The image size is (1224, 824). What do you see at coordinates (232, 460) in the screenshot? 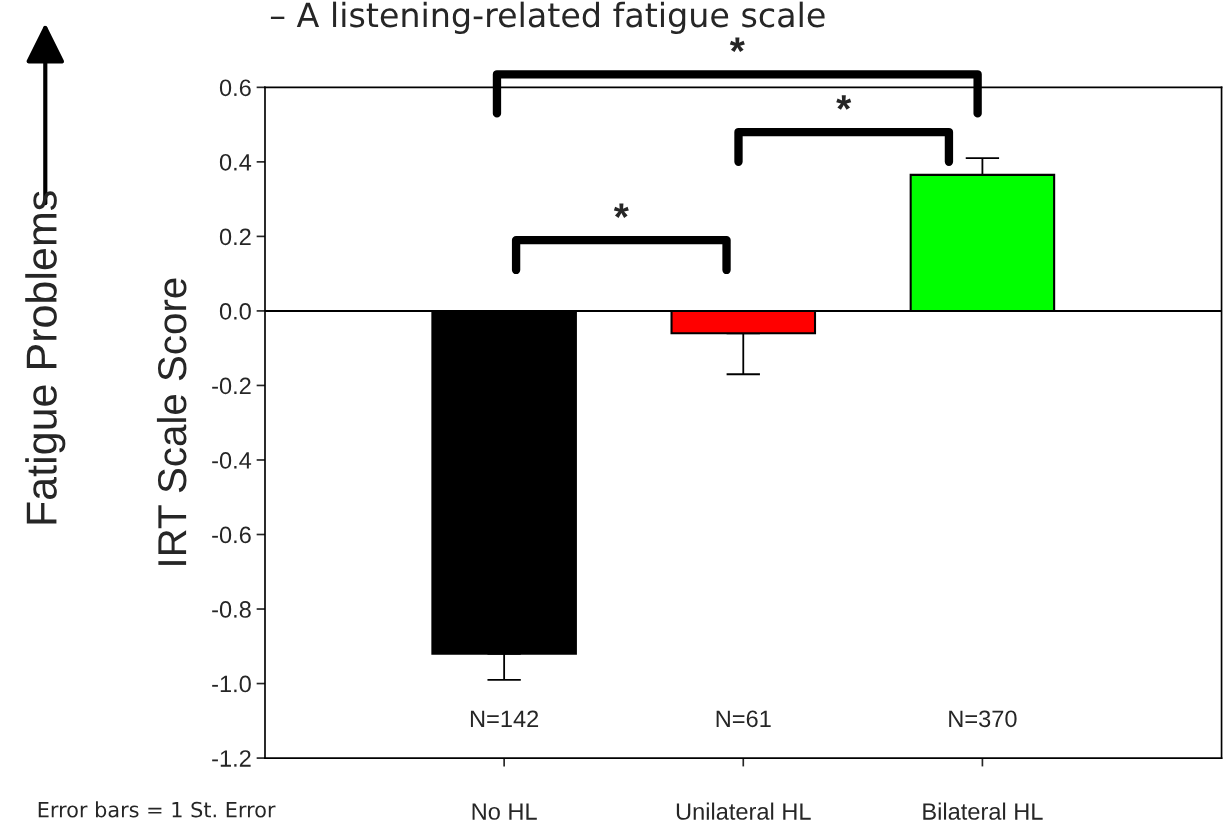
I see `y-tick-label: -0.4` at bounding box center [232, 460].